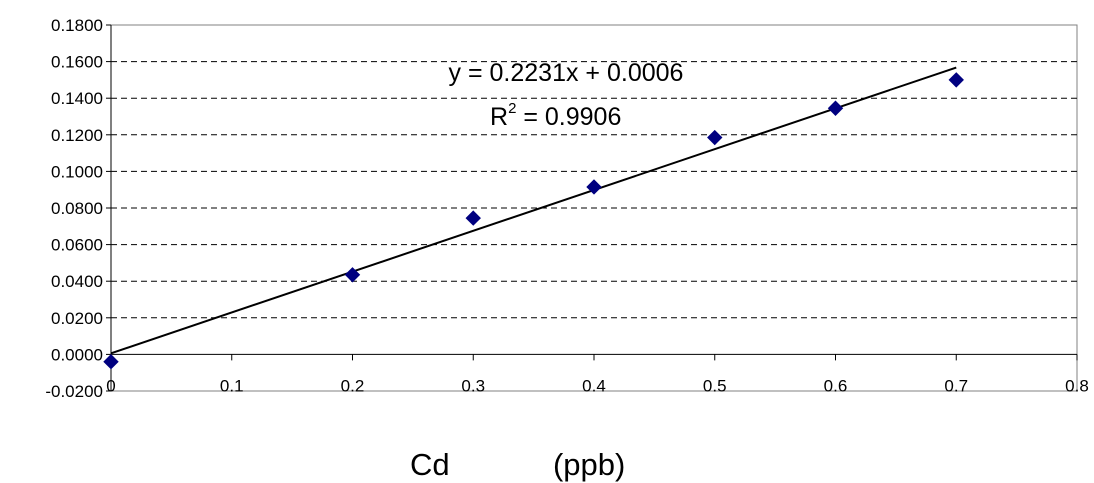 The height and width of the screenshot is (483, 1094). Describe the element at coordinates (353, 385) in the screenshot. I see `x-tick-label: 0.2` at that location.